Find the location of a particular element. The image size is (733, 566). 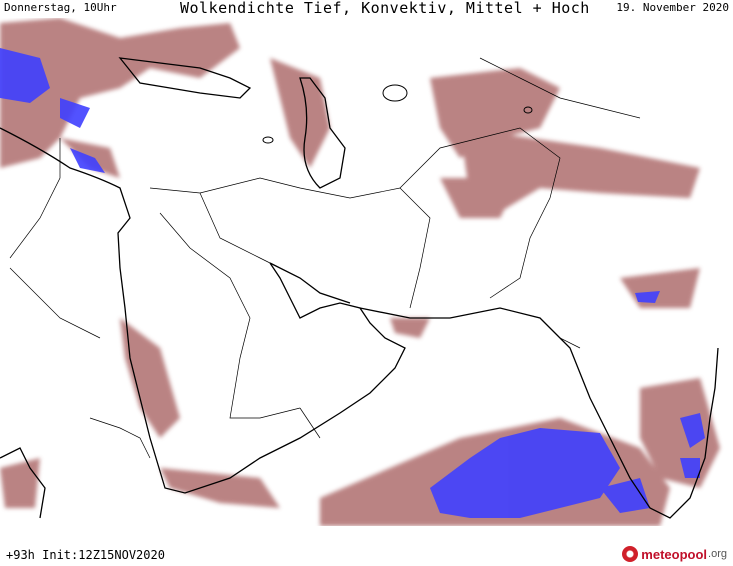

brand-tld: .org is located at coordinates (717, 554).